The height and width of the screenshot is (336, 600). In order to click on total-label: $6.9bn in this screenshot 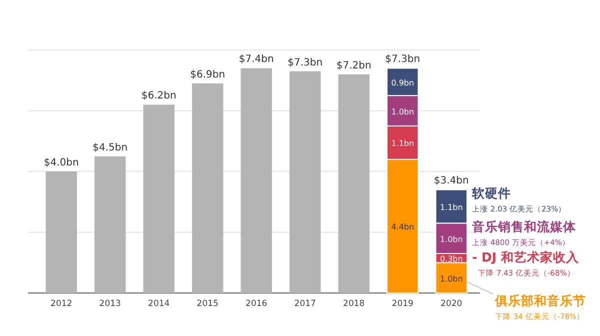, I will do `click(208, 74)`.